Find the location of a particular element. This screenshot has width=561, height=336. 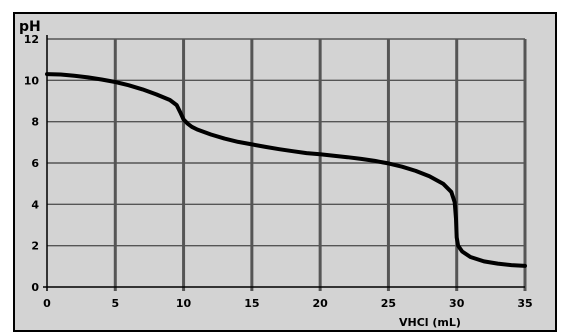

x-tick-label: 25 is located at coordinates (388, 303).